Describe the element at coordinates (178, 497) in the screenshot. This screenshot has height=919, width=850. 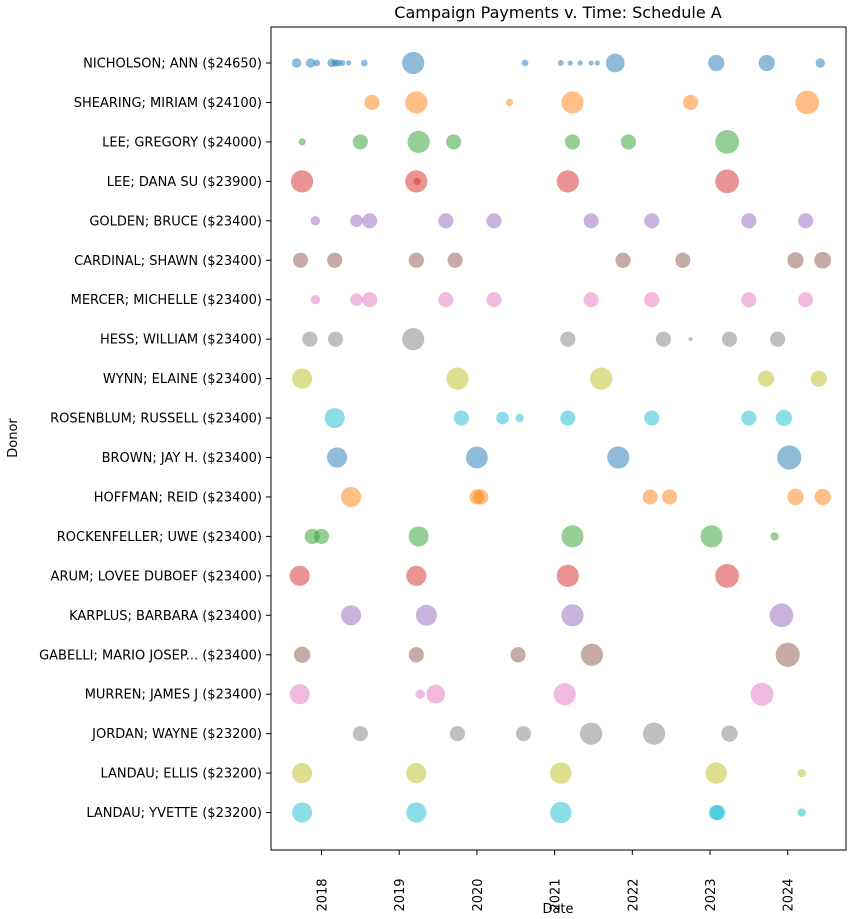
I see `y-tick-label: HOFFMAN; REID ($23400)` at that location.